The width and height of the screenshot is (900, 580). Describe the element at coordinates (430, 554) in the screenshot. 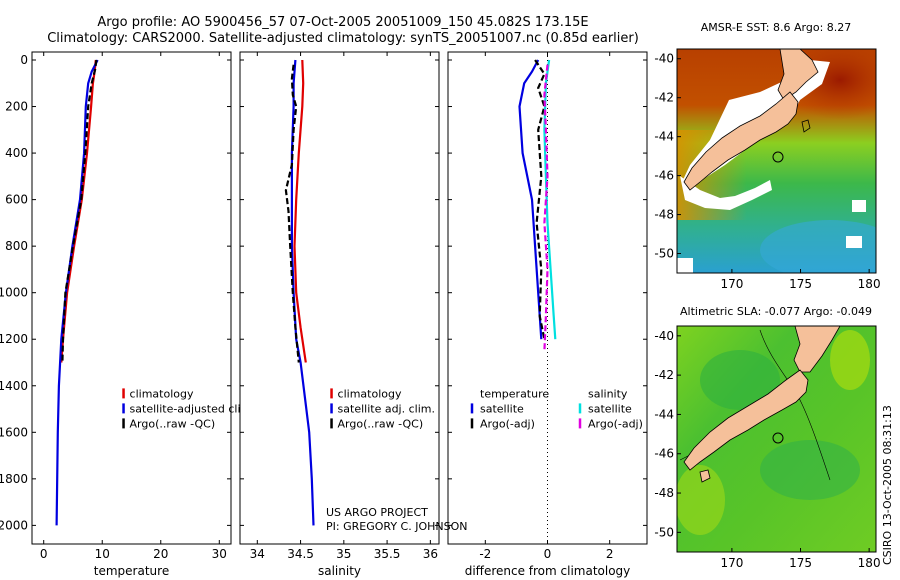

I see `x-tick-label: 36` at that location.